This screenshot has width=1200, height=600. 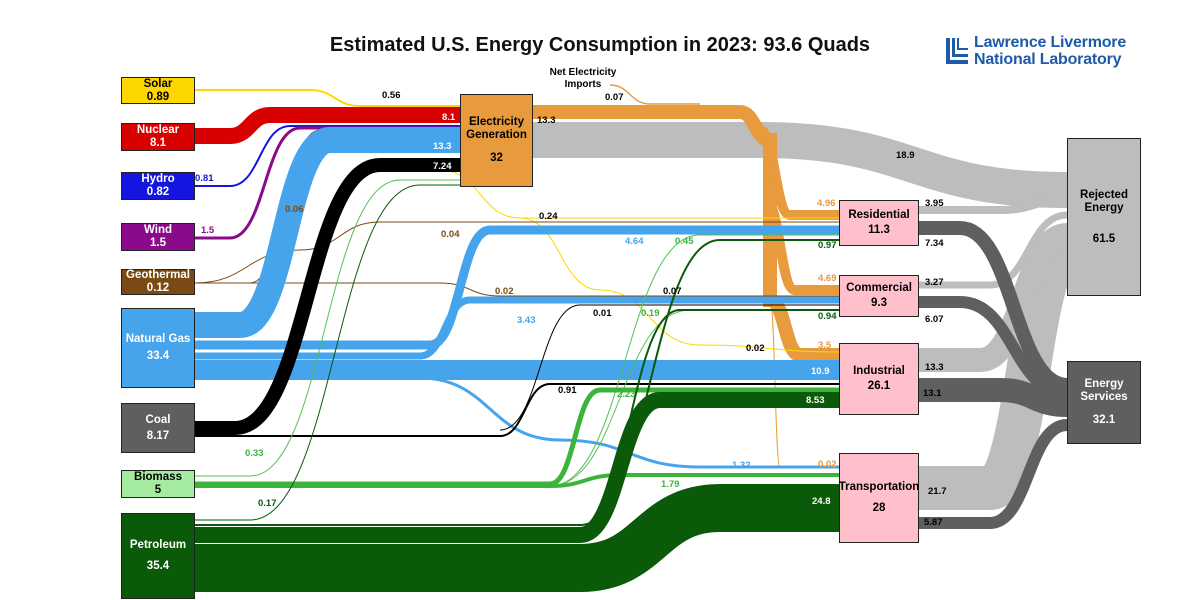 What do you see at coordinates (879, 230) in the screenshot?
I see `node-residential-value: 11.3` at bounding box center [879, 230].